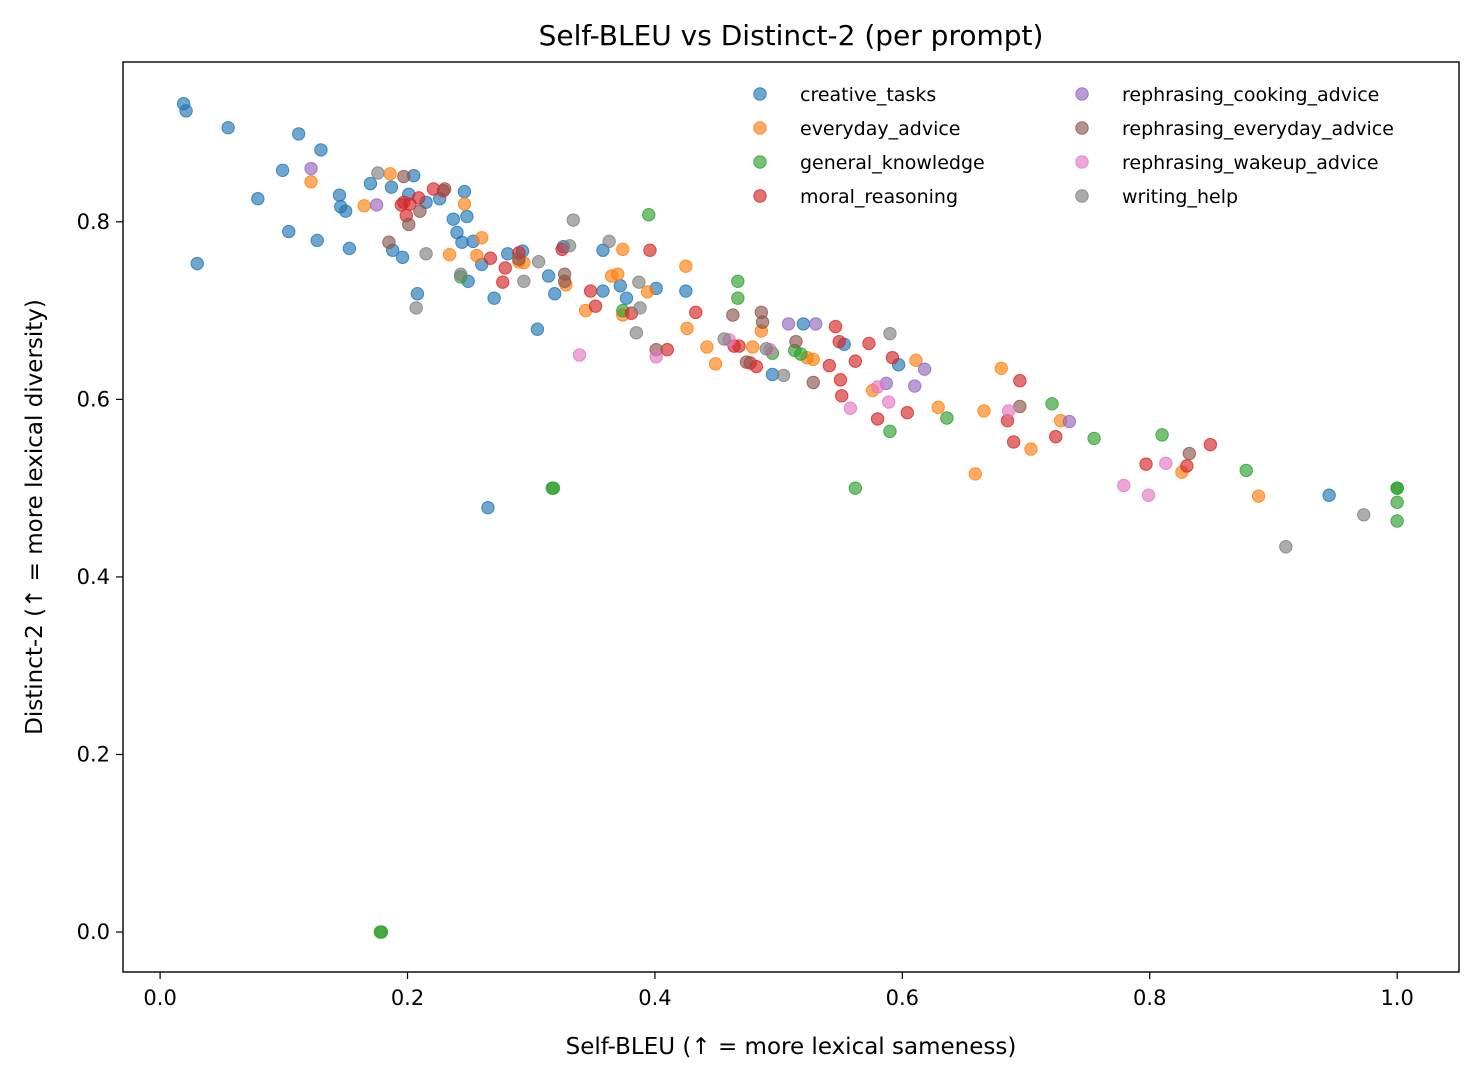  What do you see at coordinates (879, 197) in the screenshot?
I see `legend-label-moral_reasoning: moral_reasoning` at bounding box center [879, 197].